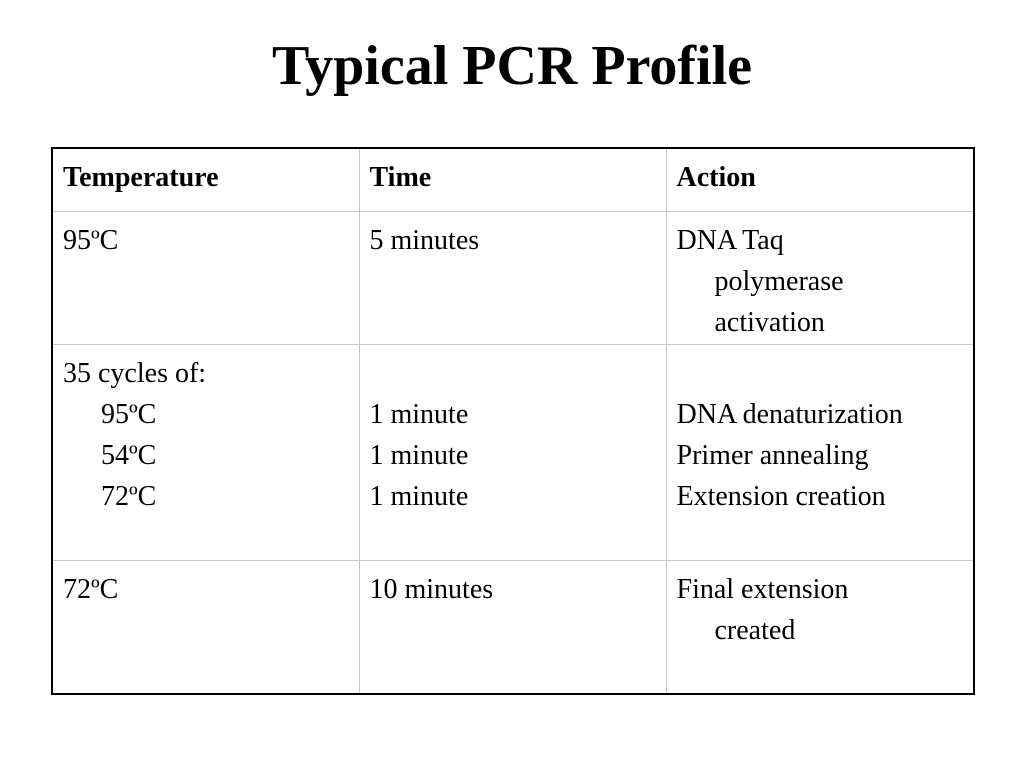  I want to click on header-temperature: Temperature, so click(205, 179).